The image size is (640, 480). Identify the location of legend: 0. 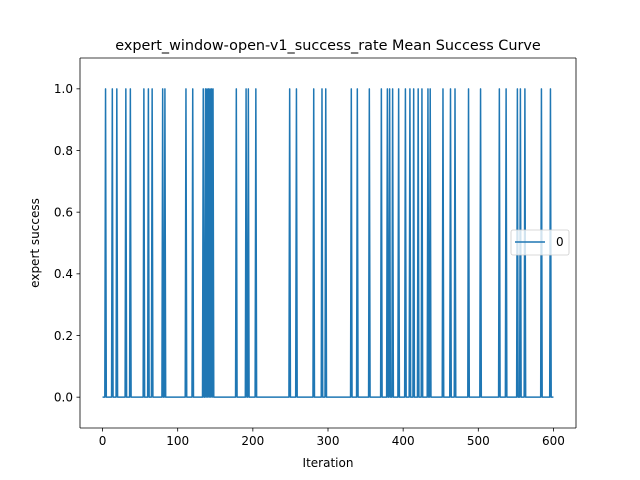
(540, 242).